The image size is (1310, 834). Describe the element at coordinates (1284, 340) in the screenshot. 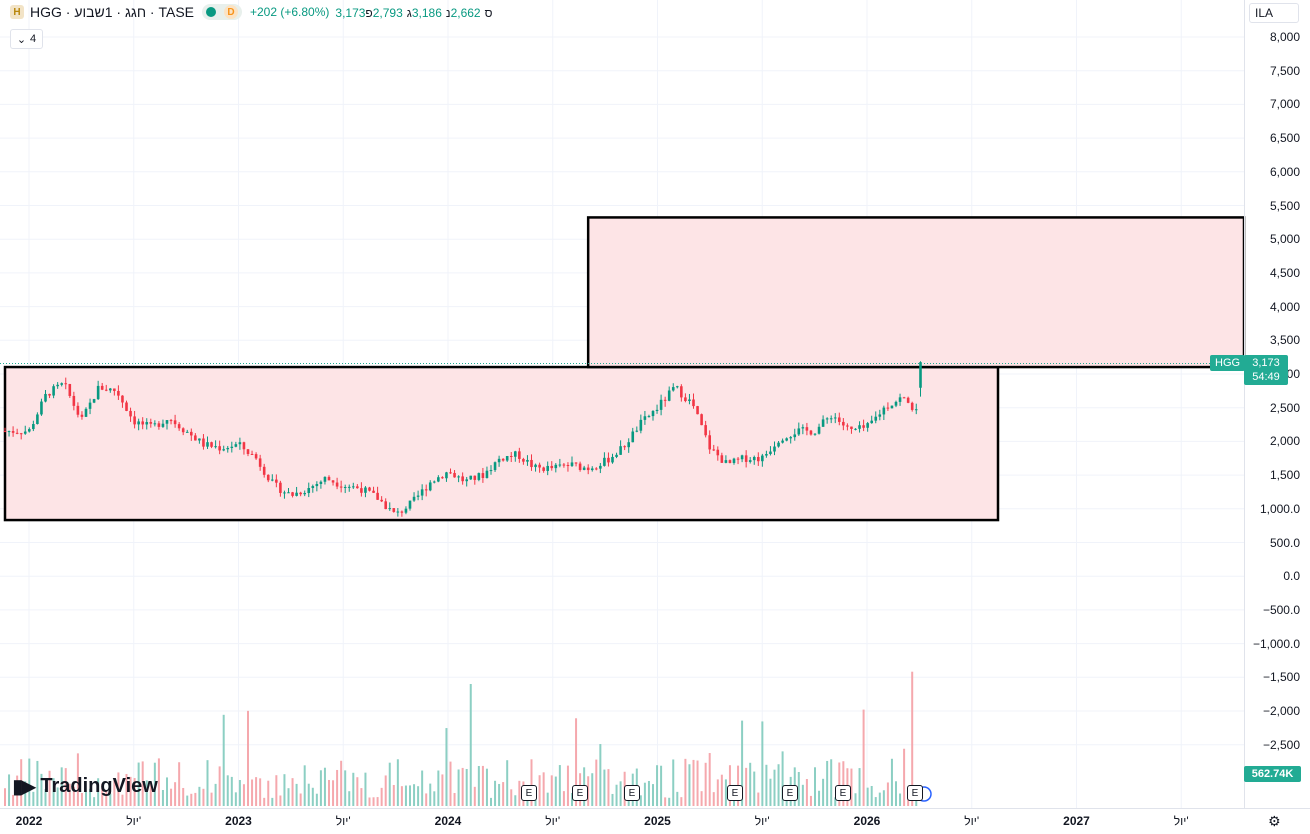

I see `price-tick-label: 3,500` at that location.